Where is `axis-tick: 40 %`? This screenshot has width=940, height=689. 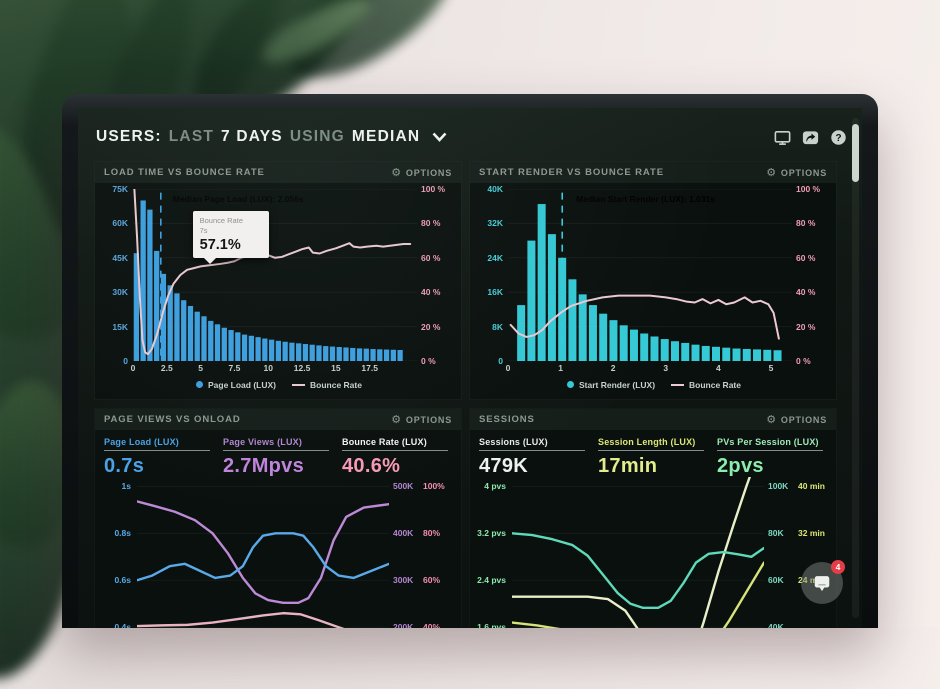 axis-tick: 40 % is located at coordinates (431, 292).